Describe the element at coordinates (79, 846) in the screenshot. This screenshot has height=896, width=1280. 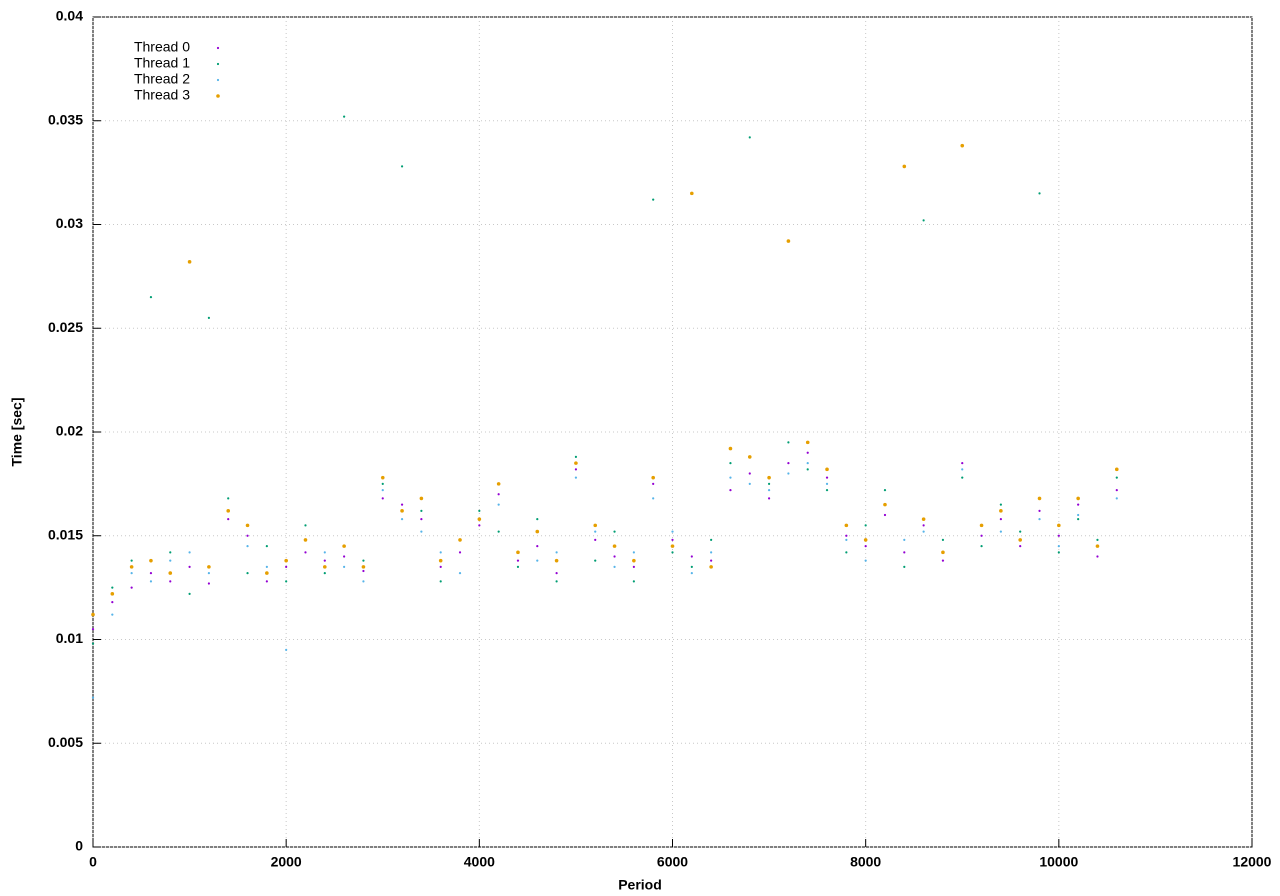
I see `y-tick-label: 0` at that location.